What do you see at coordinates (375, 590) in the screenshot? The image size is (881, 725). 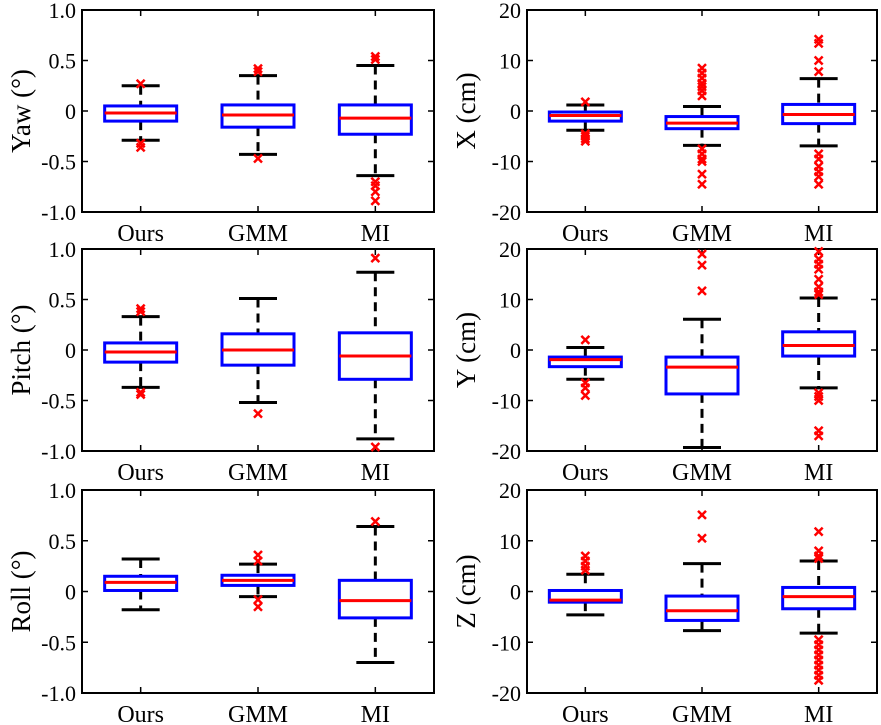 I see `box-mi` at bounding box center [375, 590].